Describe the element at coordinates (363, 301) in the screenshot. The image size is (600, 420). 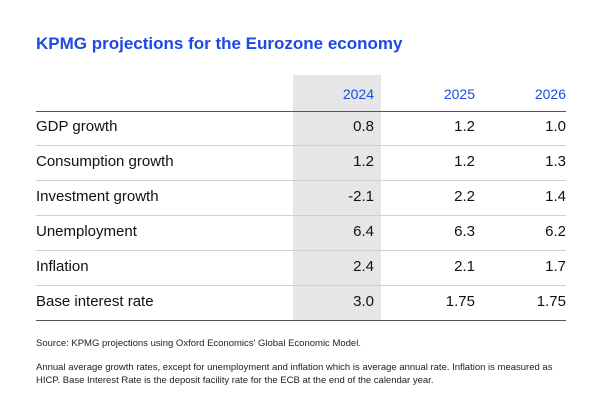
I see `cell: 3.0` at that location.